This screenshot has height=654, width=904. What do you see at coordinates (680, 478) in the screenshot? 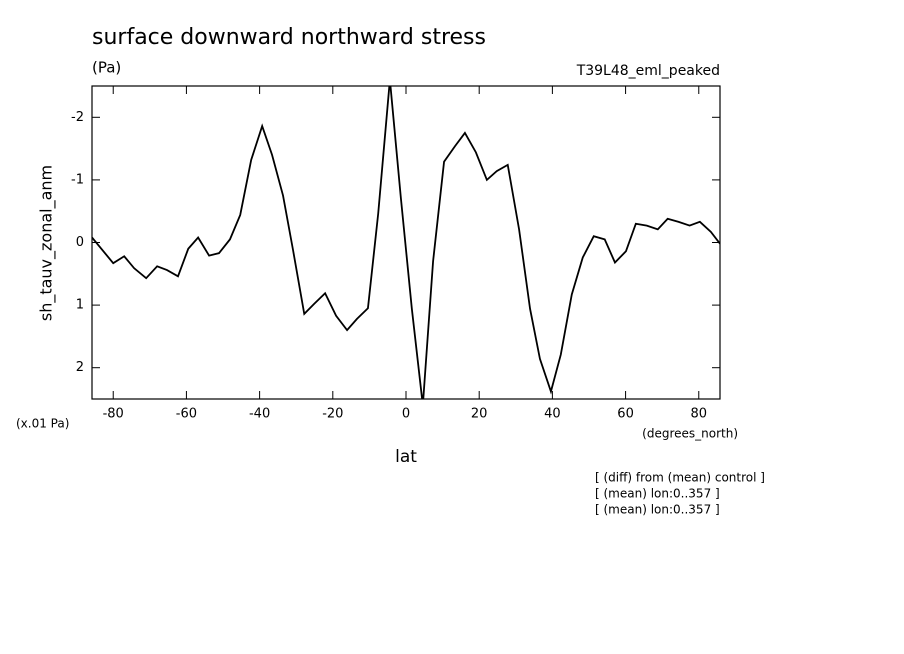
I see `note: [ (diff) from (mean) control ]` at bounding box center [680, 478].